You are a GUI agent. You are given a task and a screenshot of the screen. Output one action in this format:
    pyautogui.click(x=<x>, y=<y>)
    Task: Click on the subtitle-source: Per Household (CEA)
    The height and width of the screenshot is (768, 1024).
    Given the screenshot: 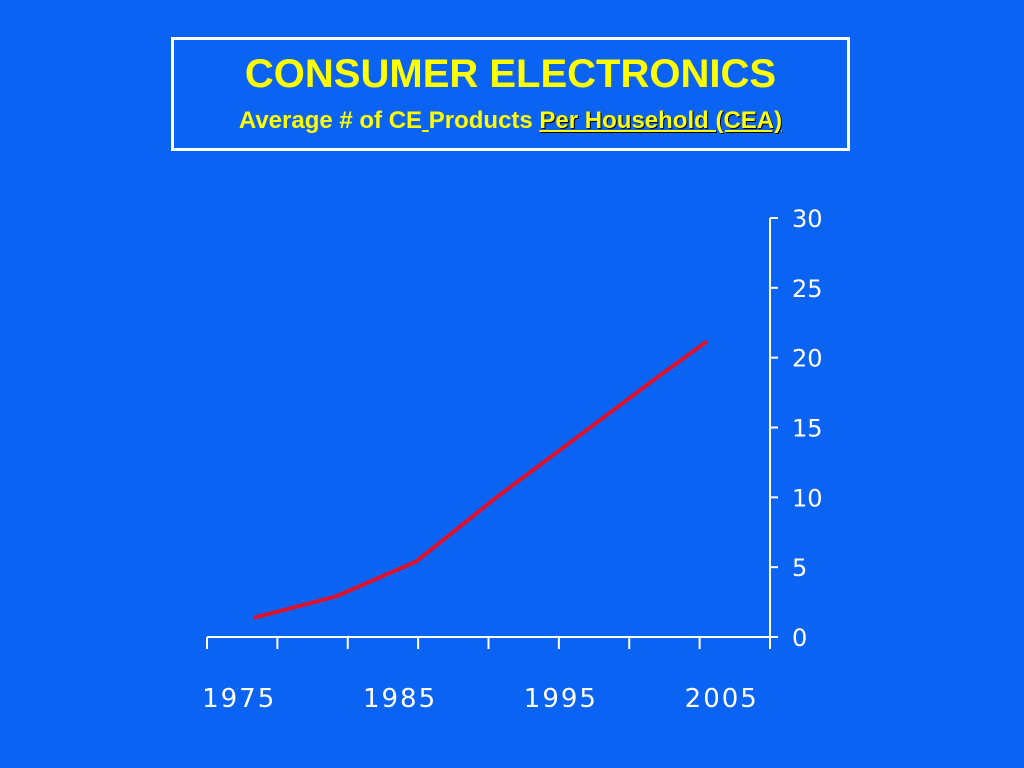 What is the action you would take?
    pyautogui.click(x=661, y=120)
    